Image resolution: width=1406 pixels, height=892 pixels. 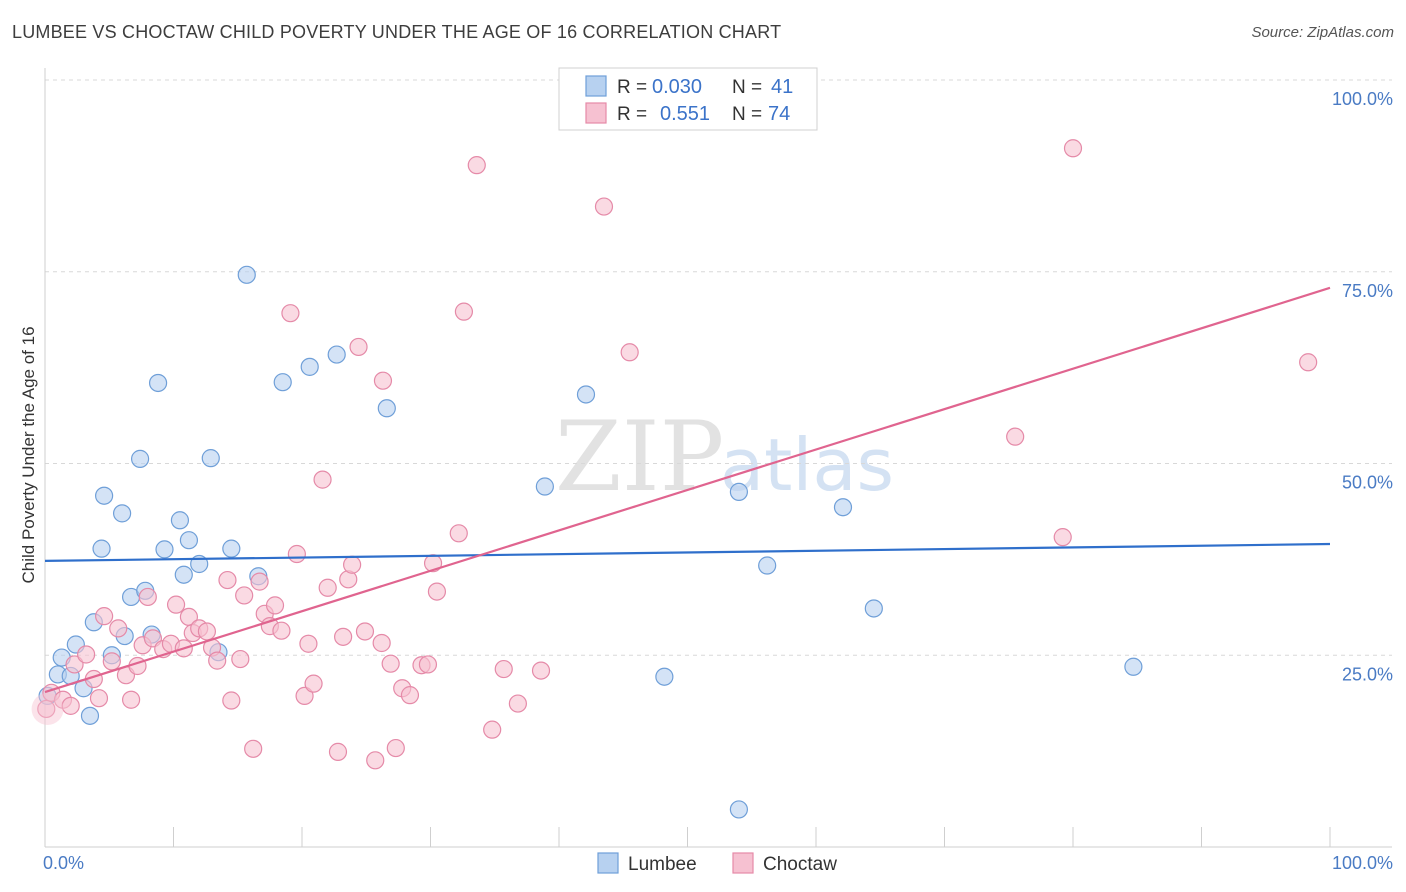 I want to click on legend-r-label-choctaw: R =, so click(x=632, y=114).